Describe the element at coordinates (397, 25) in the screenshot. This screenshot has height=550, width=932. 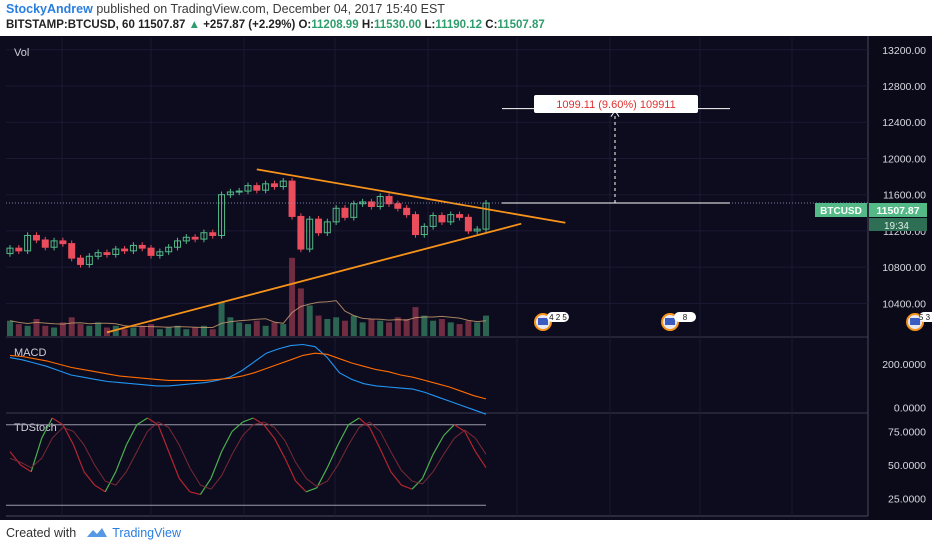
I see `high-value: 11530.00` at that location.